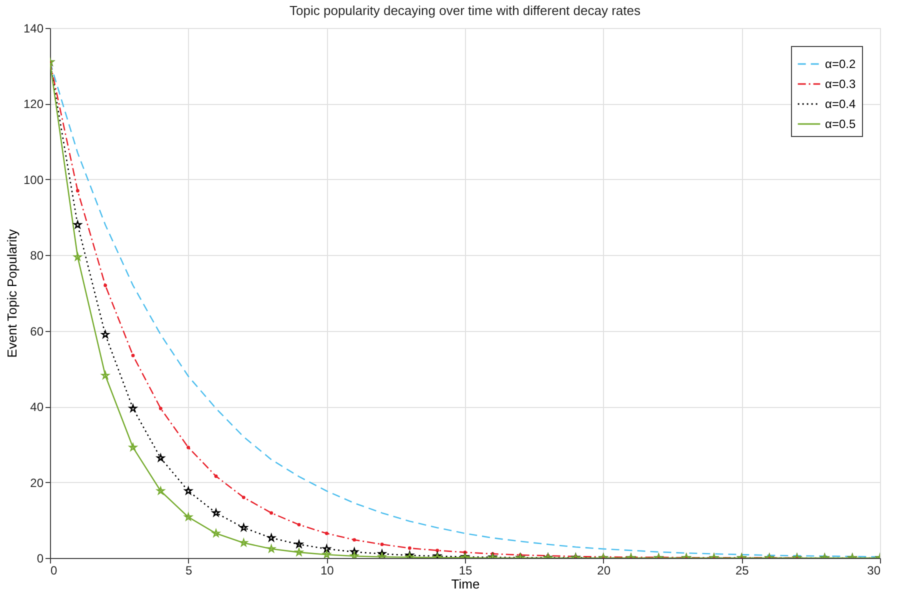 This screenshot has height=605, width=903. Describe the element at coordinates (742, 571) in the screenshot. I see `x-tick-label: 25` at that location.